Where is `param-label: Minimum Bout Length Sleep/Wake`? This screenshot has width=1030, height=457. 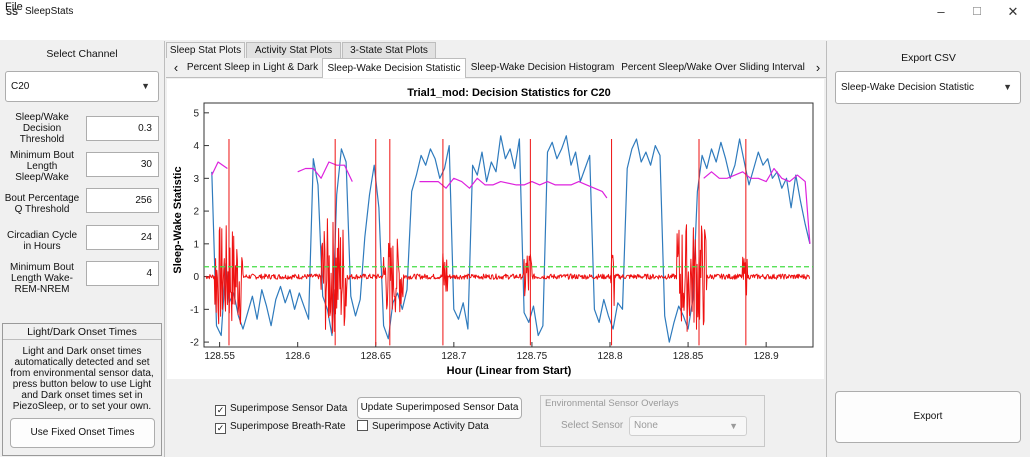
param-label: Minimum Bout Length Sleep/Wake is located at coordinates (42, 166).